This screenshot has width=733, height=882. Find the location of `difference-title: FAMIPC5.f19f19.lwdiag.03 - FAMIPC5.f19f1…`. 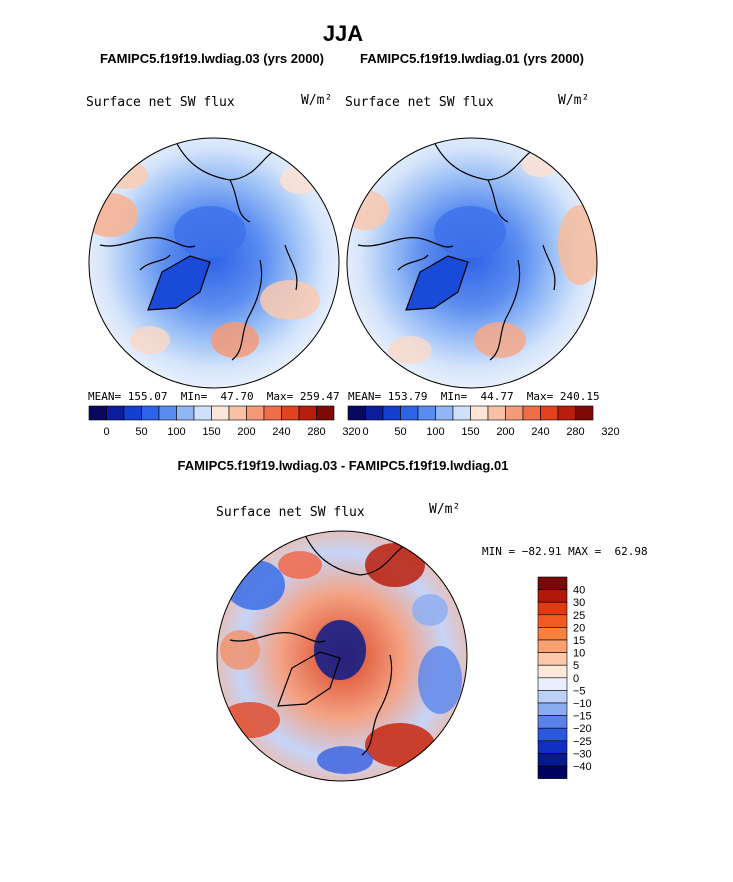

difference-title: FAMIPC5.f19f19.lwdiag.03 - FAMIPC5.f19f1… is located at coordinates (343, 465).